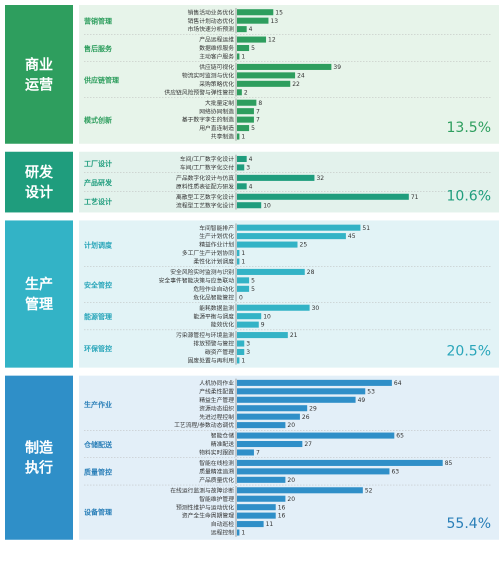  What do you see at coordinates (39, 448) in the screenshot?
I see `section-title: 制造` at bounding box center [39, 448].